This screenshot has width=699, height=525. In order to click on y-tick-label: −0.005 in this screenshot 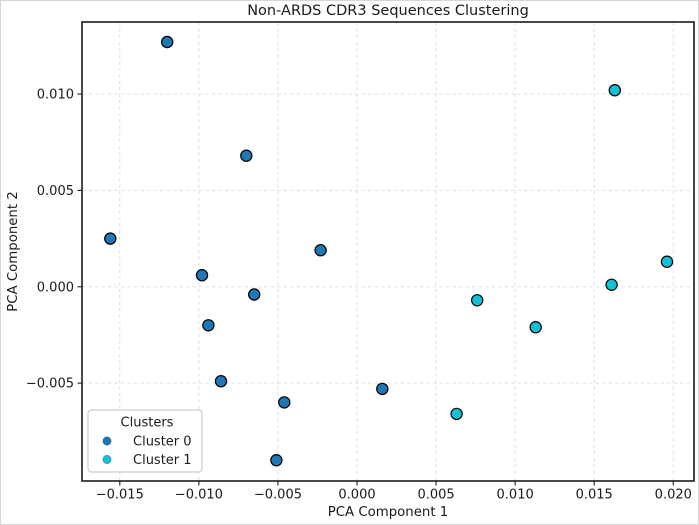, I will do `click(50, 384)`.